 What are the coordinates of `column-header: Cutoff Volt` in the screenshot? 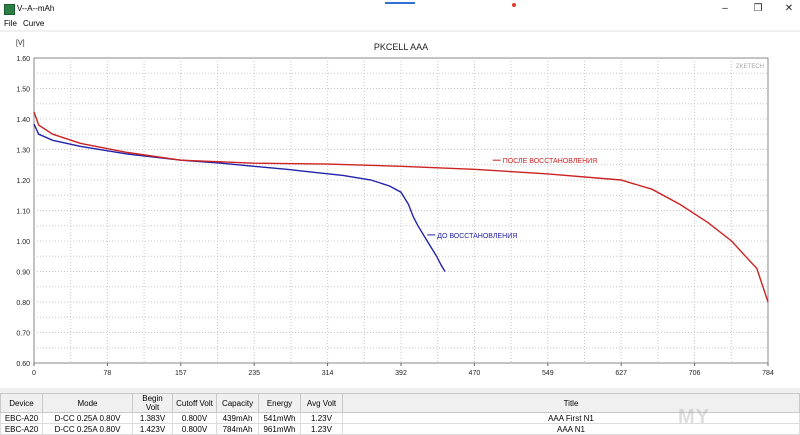 It's located at (194, 403).